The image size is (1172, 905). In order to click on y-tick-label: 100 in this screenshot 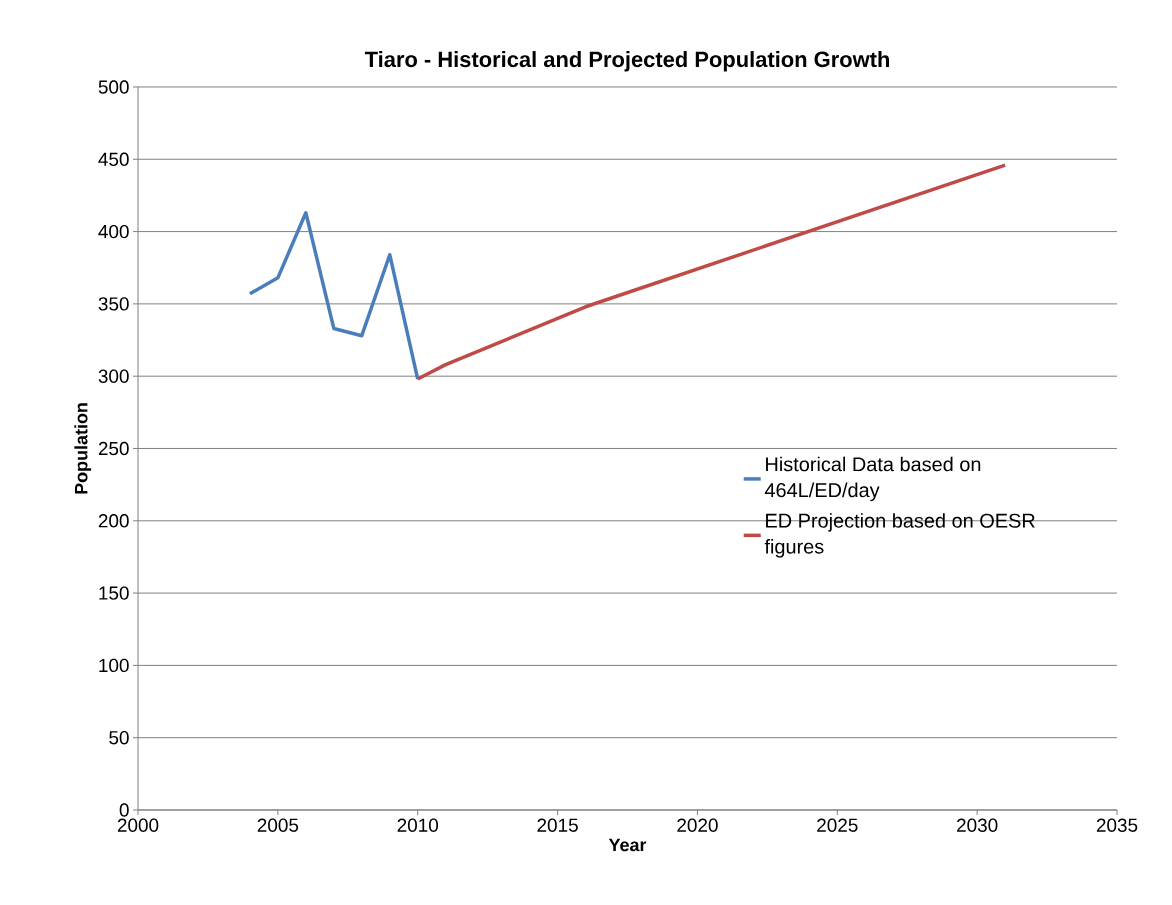, I will do `click(114, 665)`.